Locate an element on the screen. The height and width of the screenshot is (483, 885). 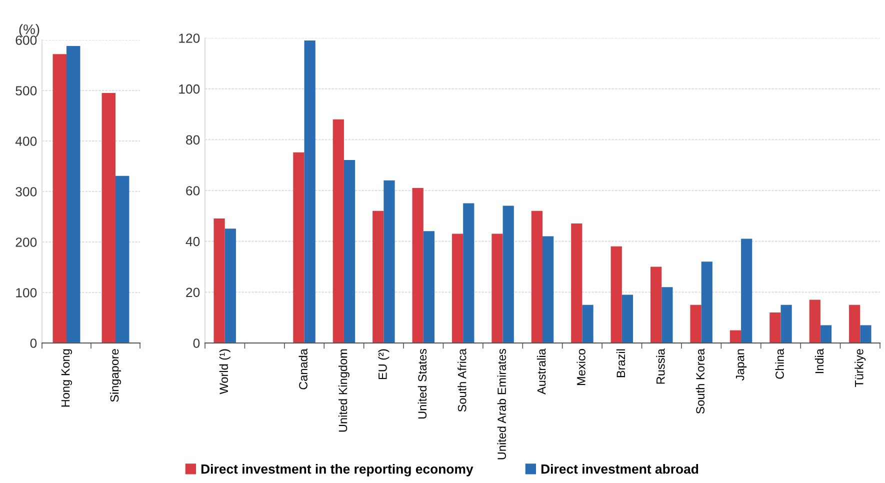
y-tick-label: 120 is located at coordinates (189, 38).